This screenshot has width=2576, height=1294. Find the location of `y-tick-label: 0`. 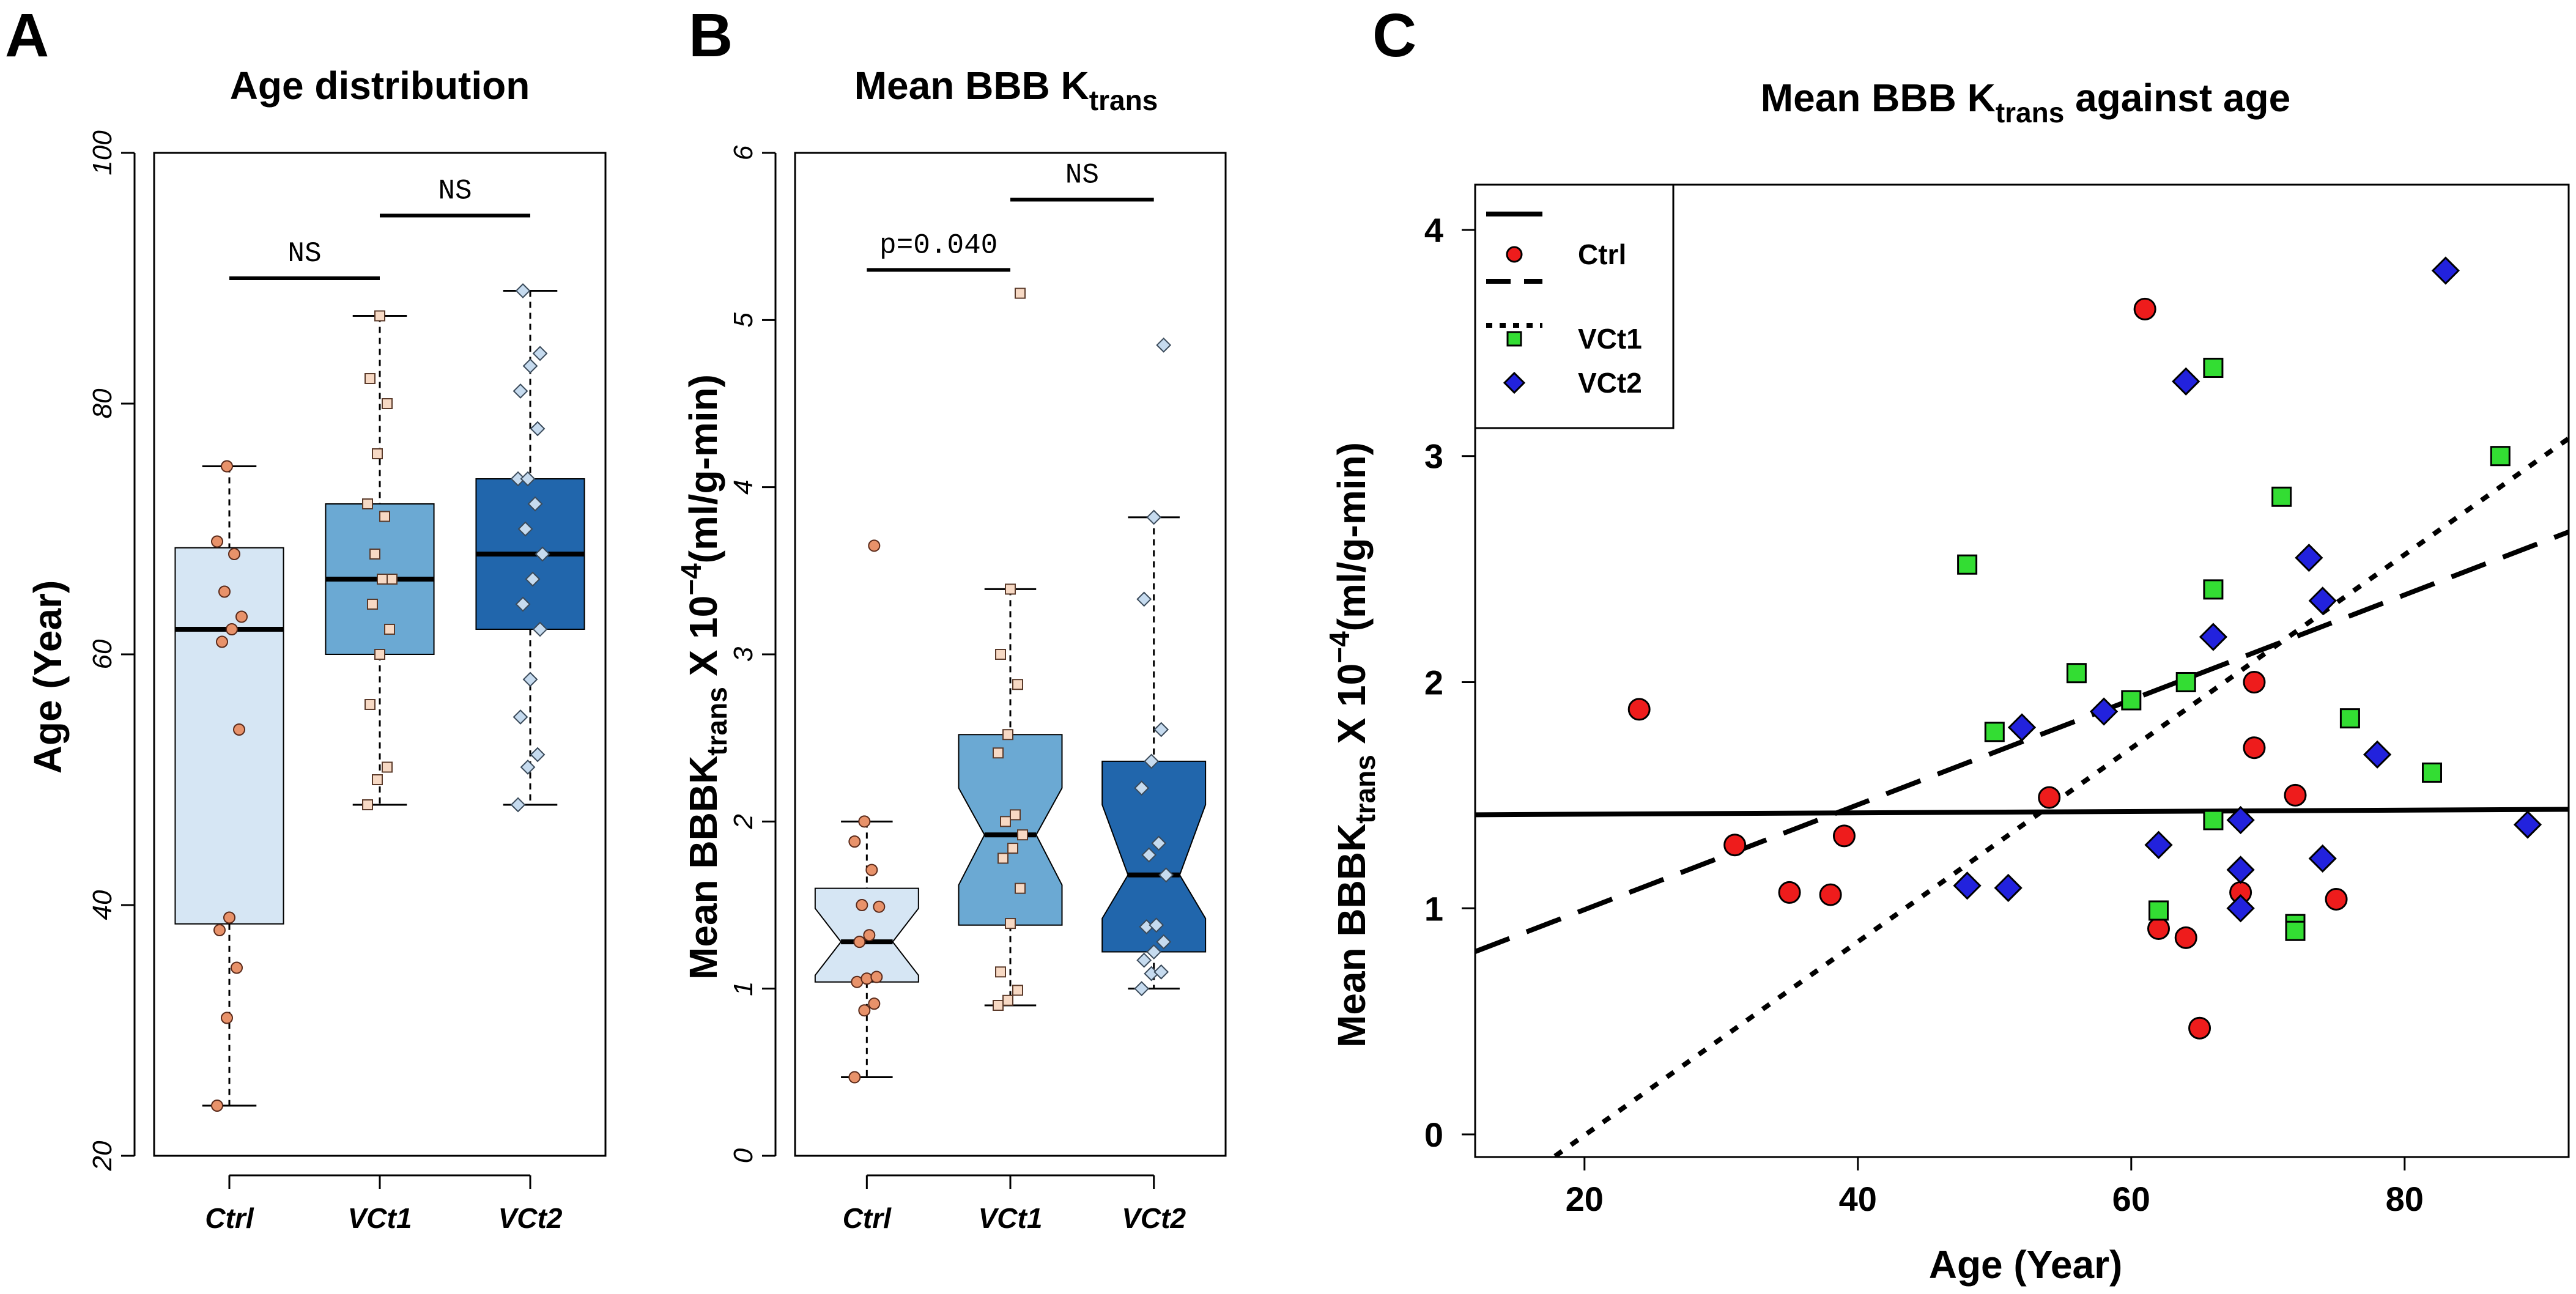

y-tick-label: 0 is located at coordinates (743, 1155).